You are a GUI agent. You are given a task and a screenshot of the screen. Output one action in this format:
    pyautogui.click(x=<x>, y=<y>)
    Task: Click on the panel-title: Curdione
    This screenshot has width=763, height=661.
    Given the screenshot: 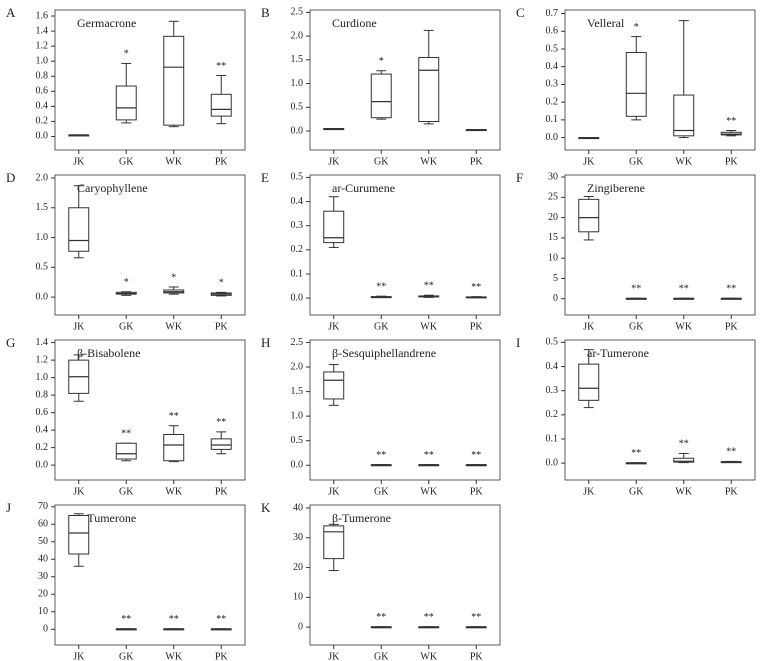 What is the action you would take?
    pyautogui.click(x=354, y=23)
    